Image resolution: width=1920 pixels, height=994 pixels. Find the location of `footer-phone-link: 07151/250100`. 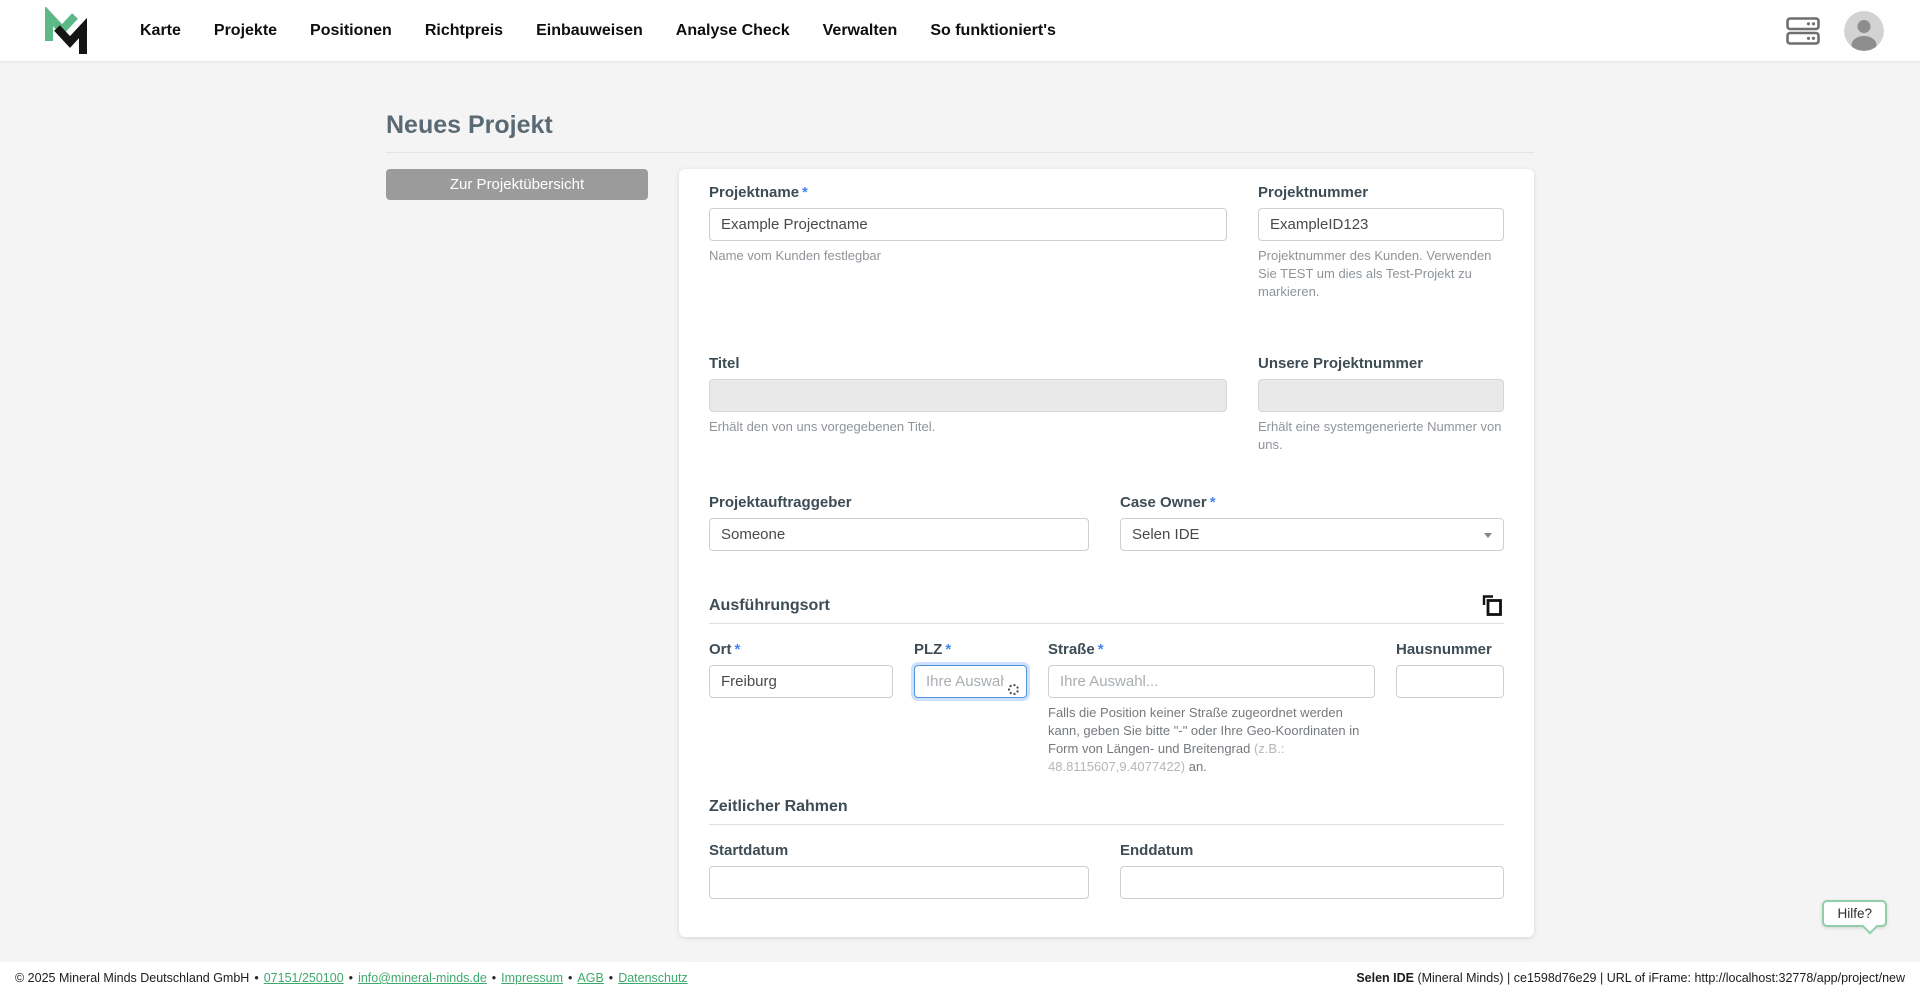

footer-phone-link: 07151/250100 is located at coordinates (303, 978).